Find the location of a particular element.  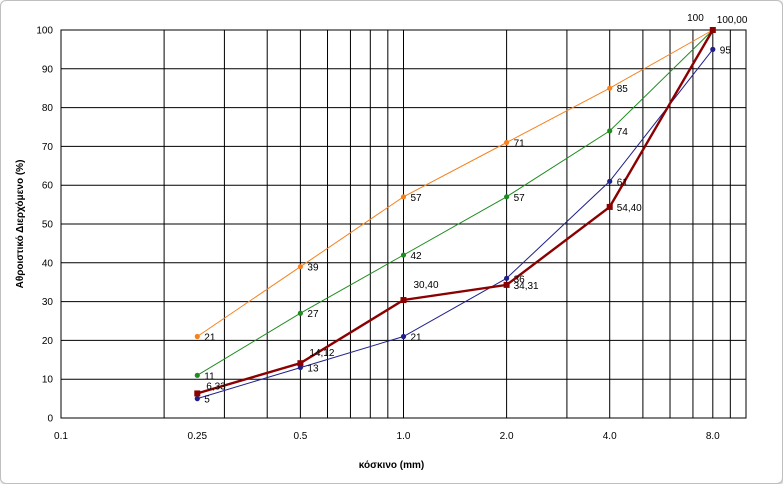

y-tick-label: 100 is located at coordinates (44, 31).